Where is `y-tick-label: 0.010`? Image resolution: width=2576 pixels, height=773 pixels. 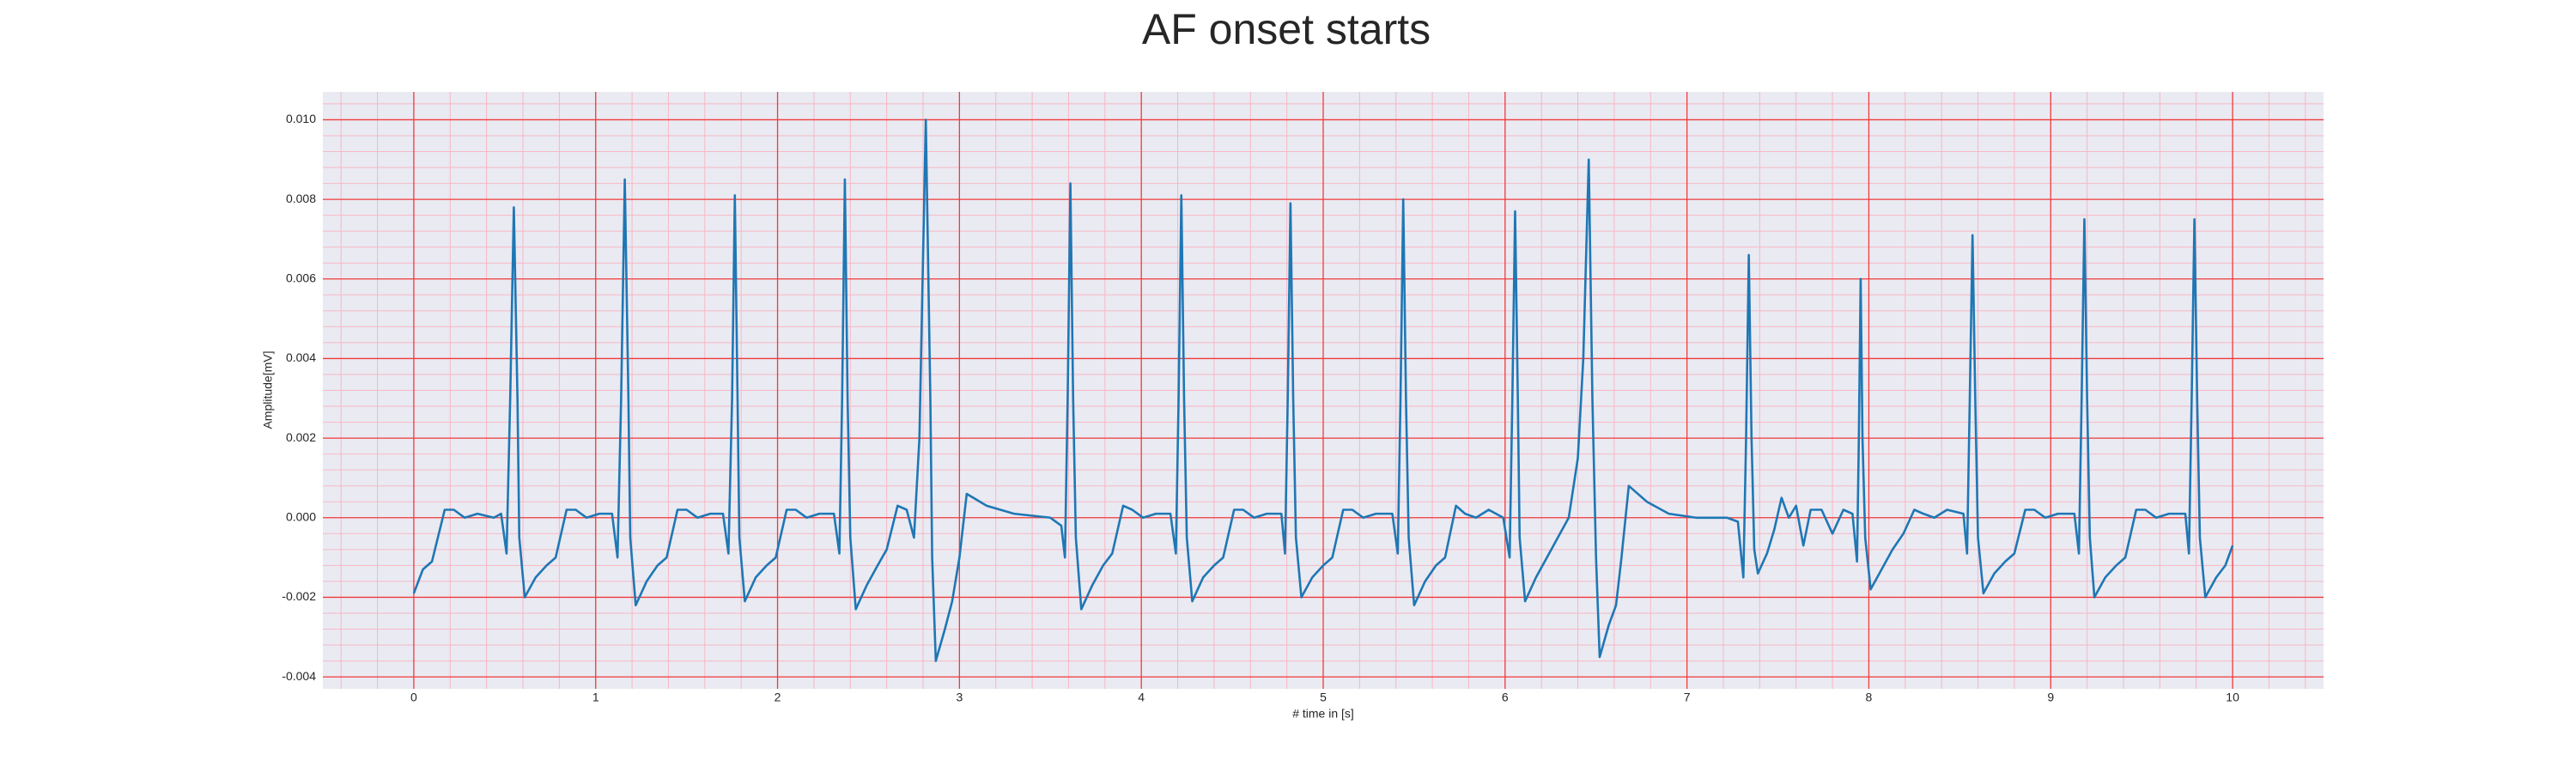
y-tick-label: 0.010 is located at coordinates (301, 119).